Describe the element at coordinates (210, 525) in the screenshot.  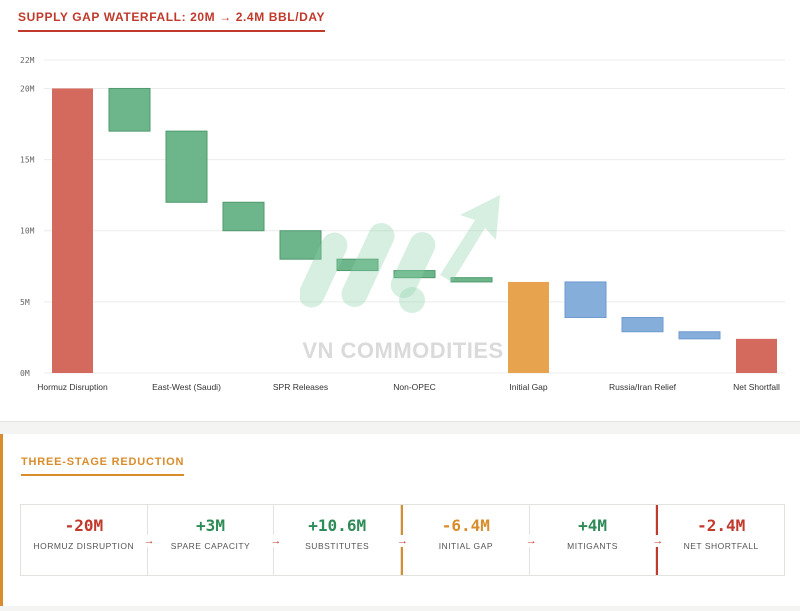
I see `stage-value: +3M` at that location.